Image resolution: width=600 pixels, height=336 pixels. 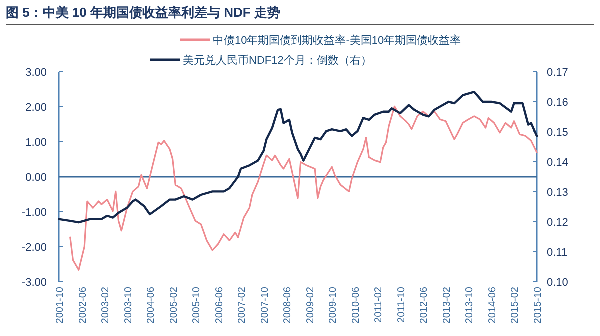 What do you see at coordinates (492, 305) in the screenshot?
I see `x-tick-label: 2014-06` at bounding box center [492, 305].